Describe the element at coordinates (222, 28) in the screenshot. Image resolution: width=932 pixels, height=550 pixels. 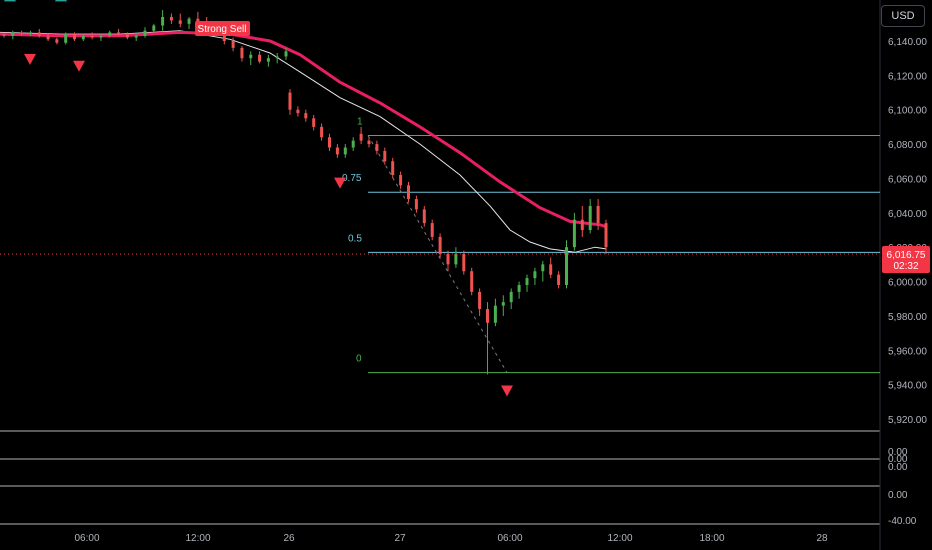
I see `signal-label-bg` at that location.